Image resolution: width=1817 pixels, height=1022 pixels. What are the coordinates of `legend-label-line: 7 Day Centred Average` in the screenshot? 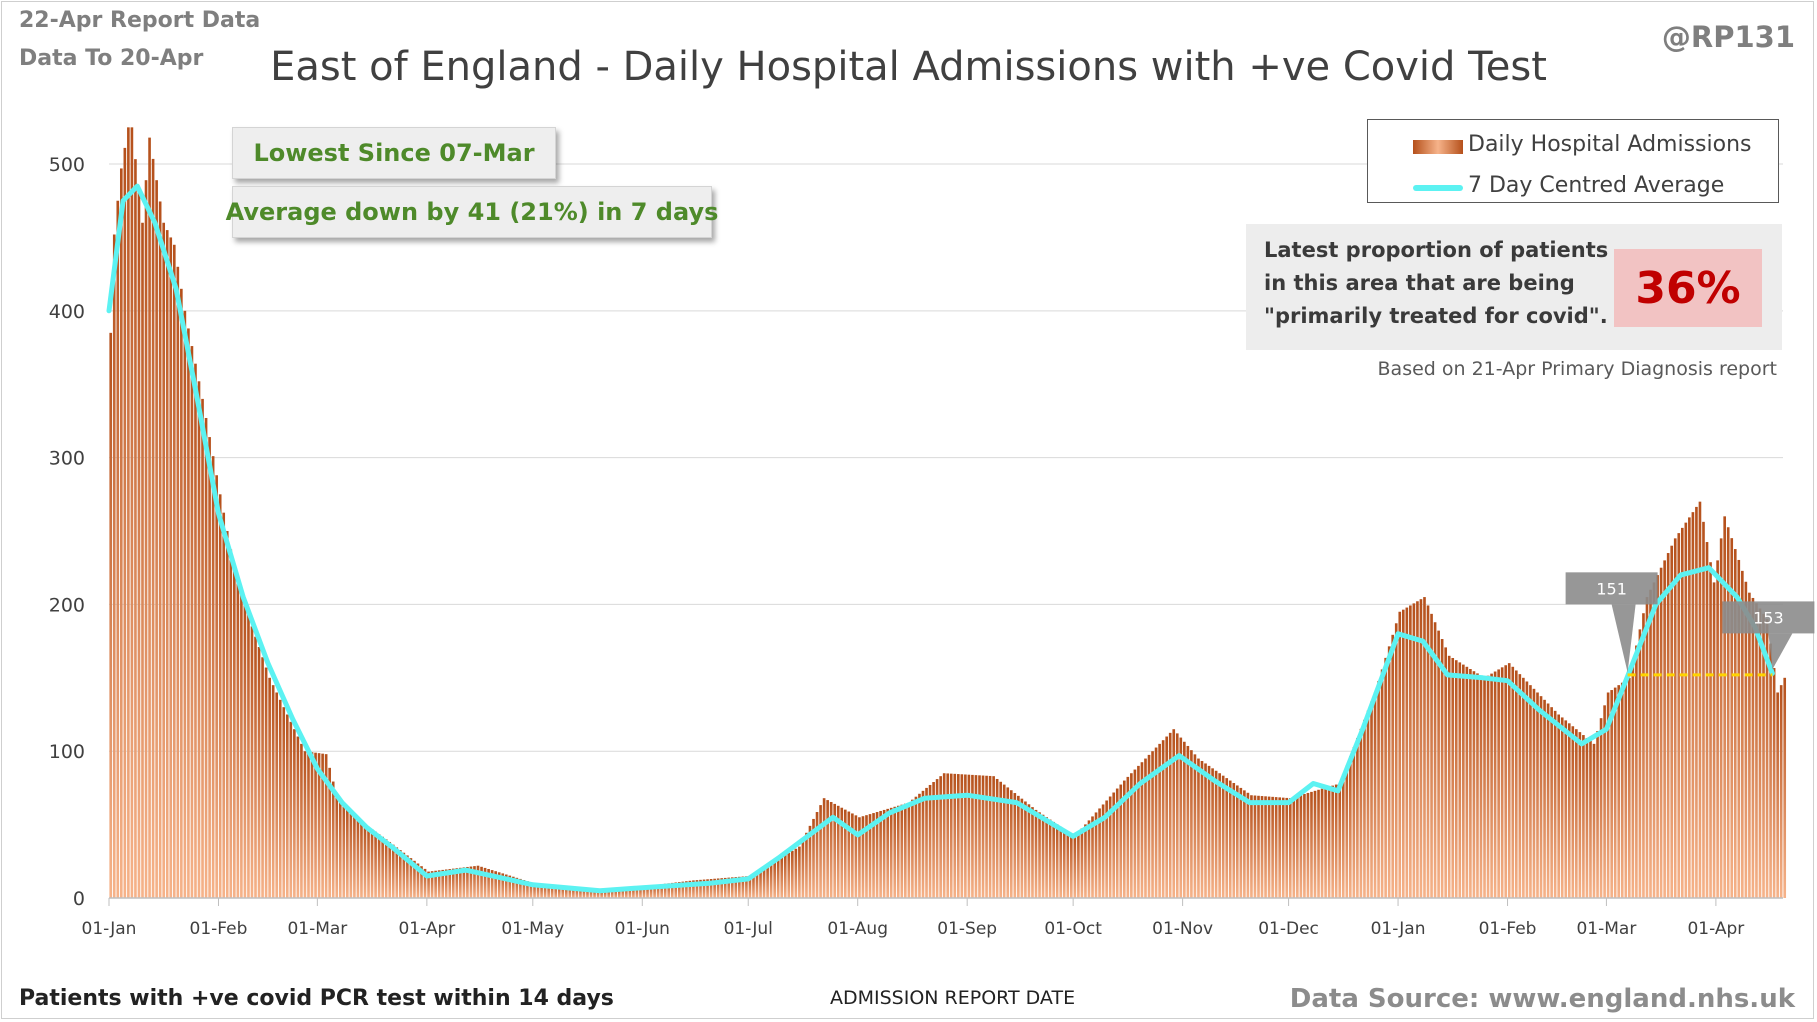 It's located at (1596, 185).